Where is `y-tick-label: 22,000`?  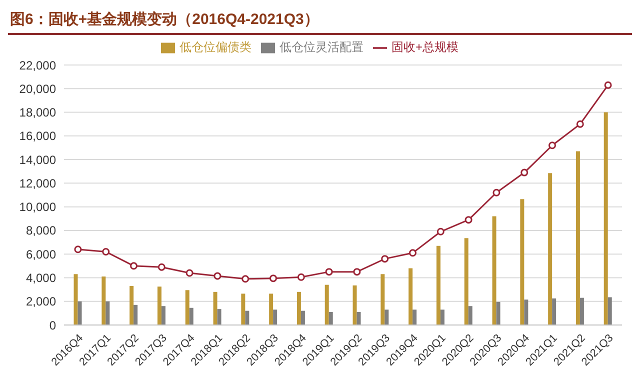
y-tick-label: 22,000 is located at coordinates (37, 65).